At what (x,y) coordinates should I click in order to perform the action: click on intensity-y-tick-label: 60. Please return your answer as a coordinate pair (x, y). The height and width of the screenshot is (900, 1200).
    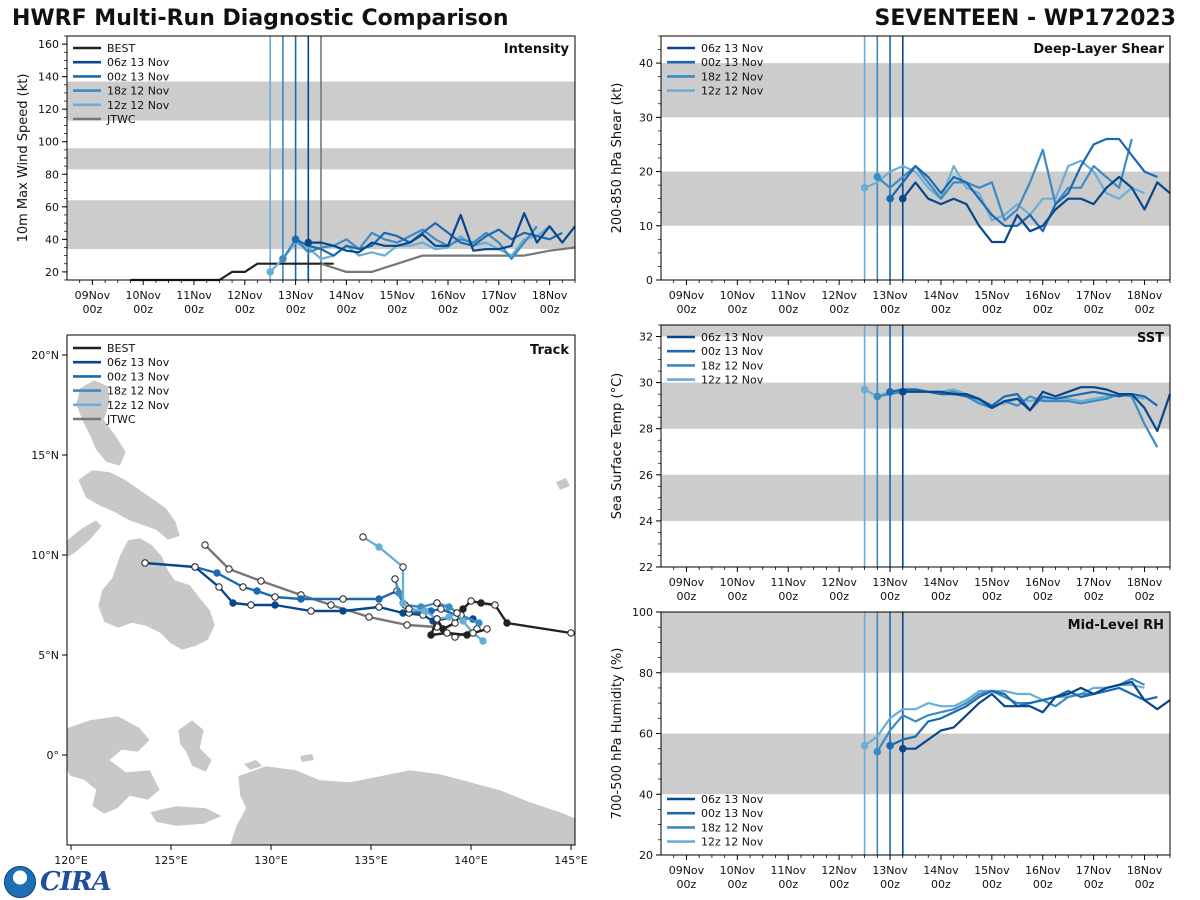
    Looking at the image, I should click on (52, 207).